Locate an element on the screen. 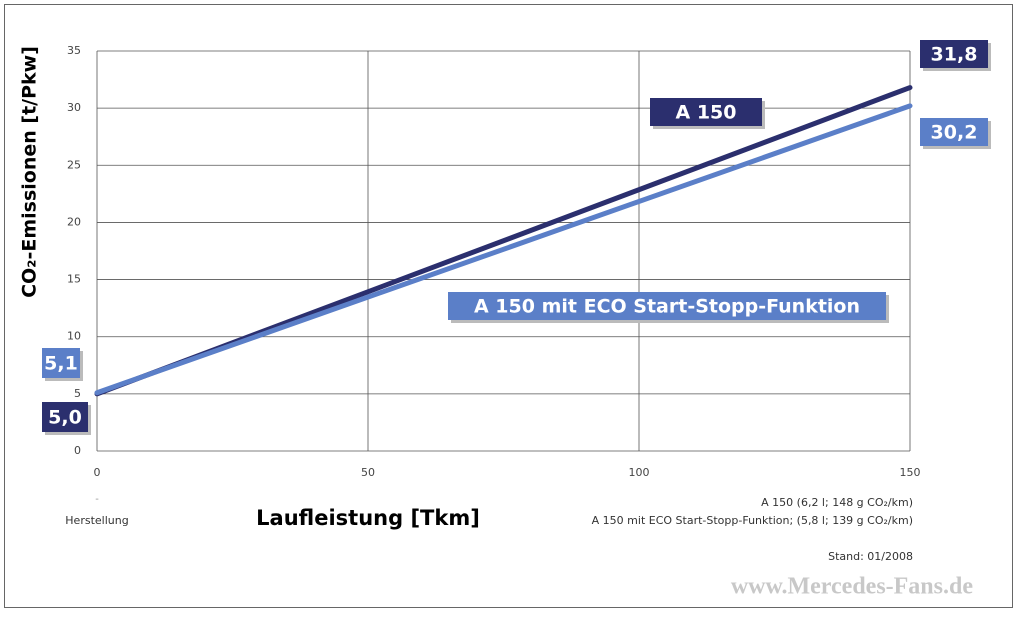 This screenshot has height=618, width=1024. y-axis-label: CO₂-Emissionen [t/Pkw] is located at coordinates (30, 172).